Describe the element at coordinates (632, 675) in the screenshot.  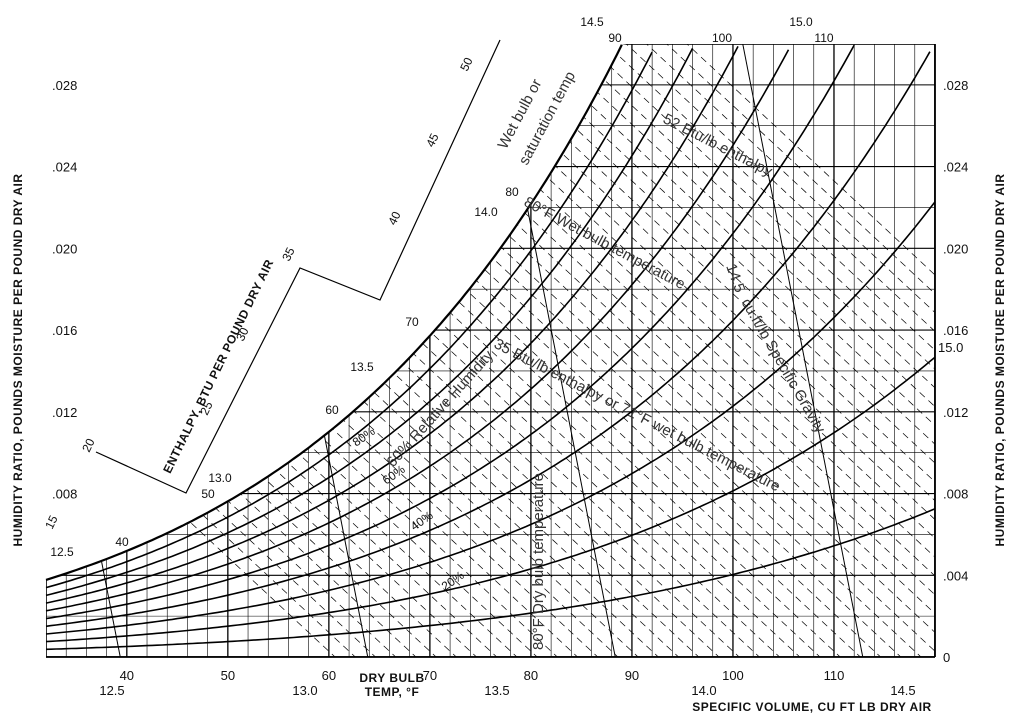
I see `x-tick-label-90: 90` at that location.